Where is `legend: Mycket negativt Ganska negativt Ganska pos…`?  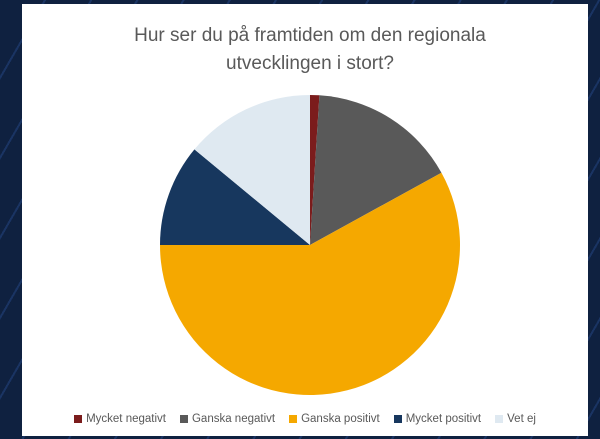
legend: Mycket negativt Ganska negativt Ganska pos… is located at coordinates (305, 419).